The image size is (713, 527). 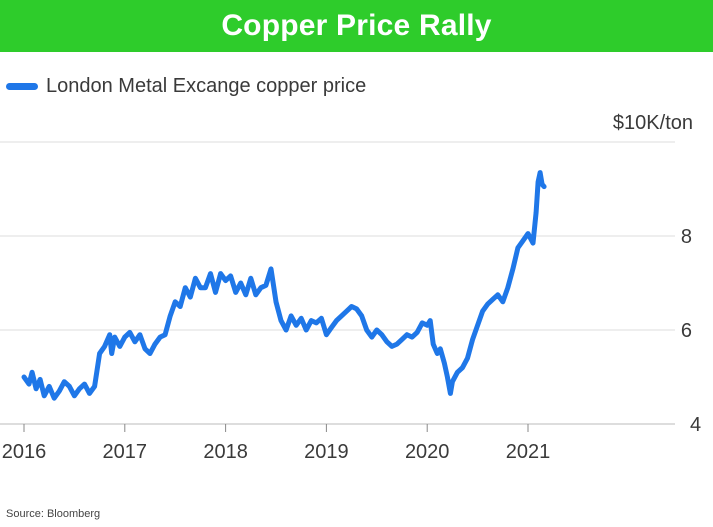 What do you see at coordinates (326, 452) in the screenshot?
I see `x-tick-label: 2019` at bounding box center [326, 452].